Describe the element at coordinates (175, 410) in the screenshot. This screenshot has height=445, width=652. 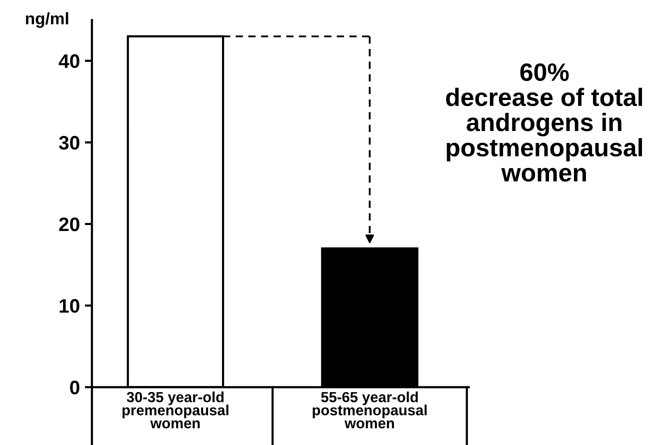
I see `x-tick-label: 30-35 year-old premenopausal women` at that location.